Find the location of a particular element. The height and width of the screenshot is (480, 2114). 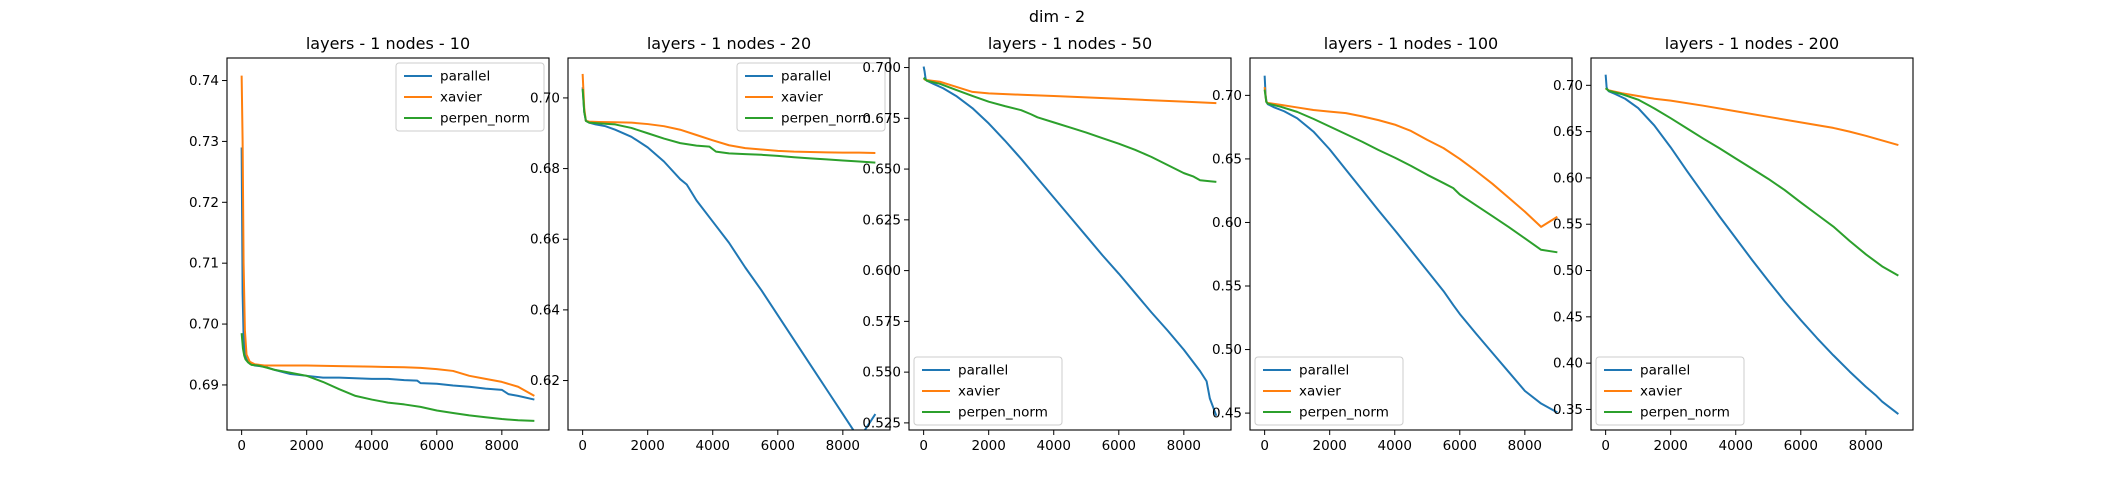

y-tick-label: 0.73 is located at coordinates (204, 142).